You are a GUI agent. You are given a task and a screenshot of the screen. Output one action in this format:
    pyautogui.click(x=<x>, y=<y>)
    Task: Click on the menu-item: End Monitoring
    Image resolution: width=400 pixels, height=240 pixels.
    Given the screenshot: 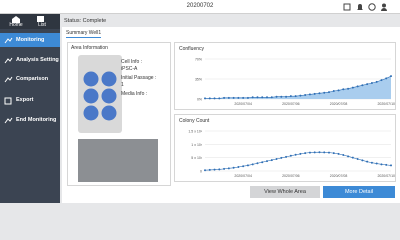 What is the action you would take?
    pyautogui.click(x=36, y=120)
    